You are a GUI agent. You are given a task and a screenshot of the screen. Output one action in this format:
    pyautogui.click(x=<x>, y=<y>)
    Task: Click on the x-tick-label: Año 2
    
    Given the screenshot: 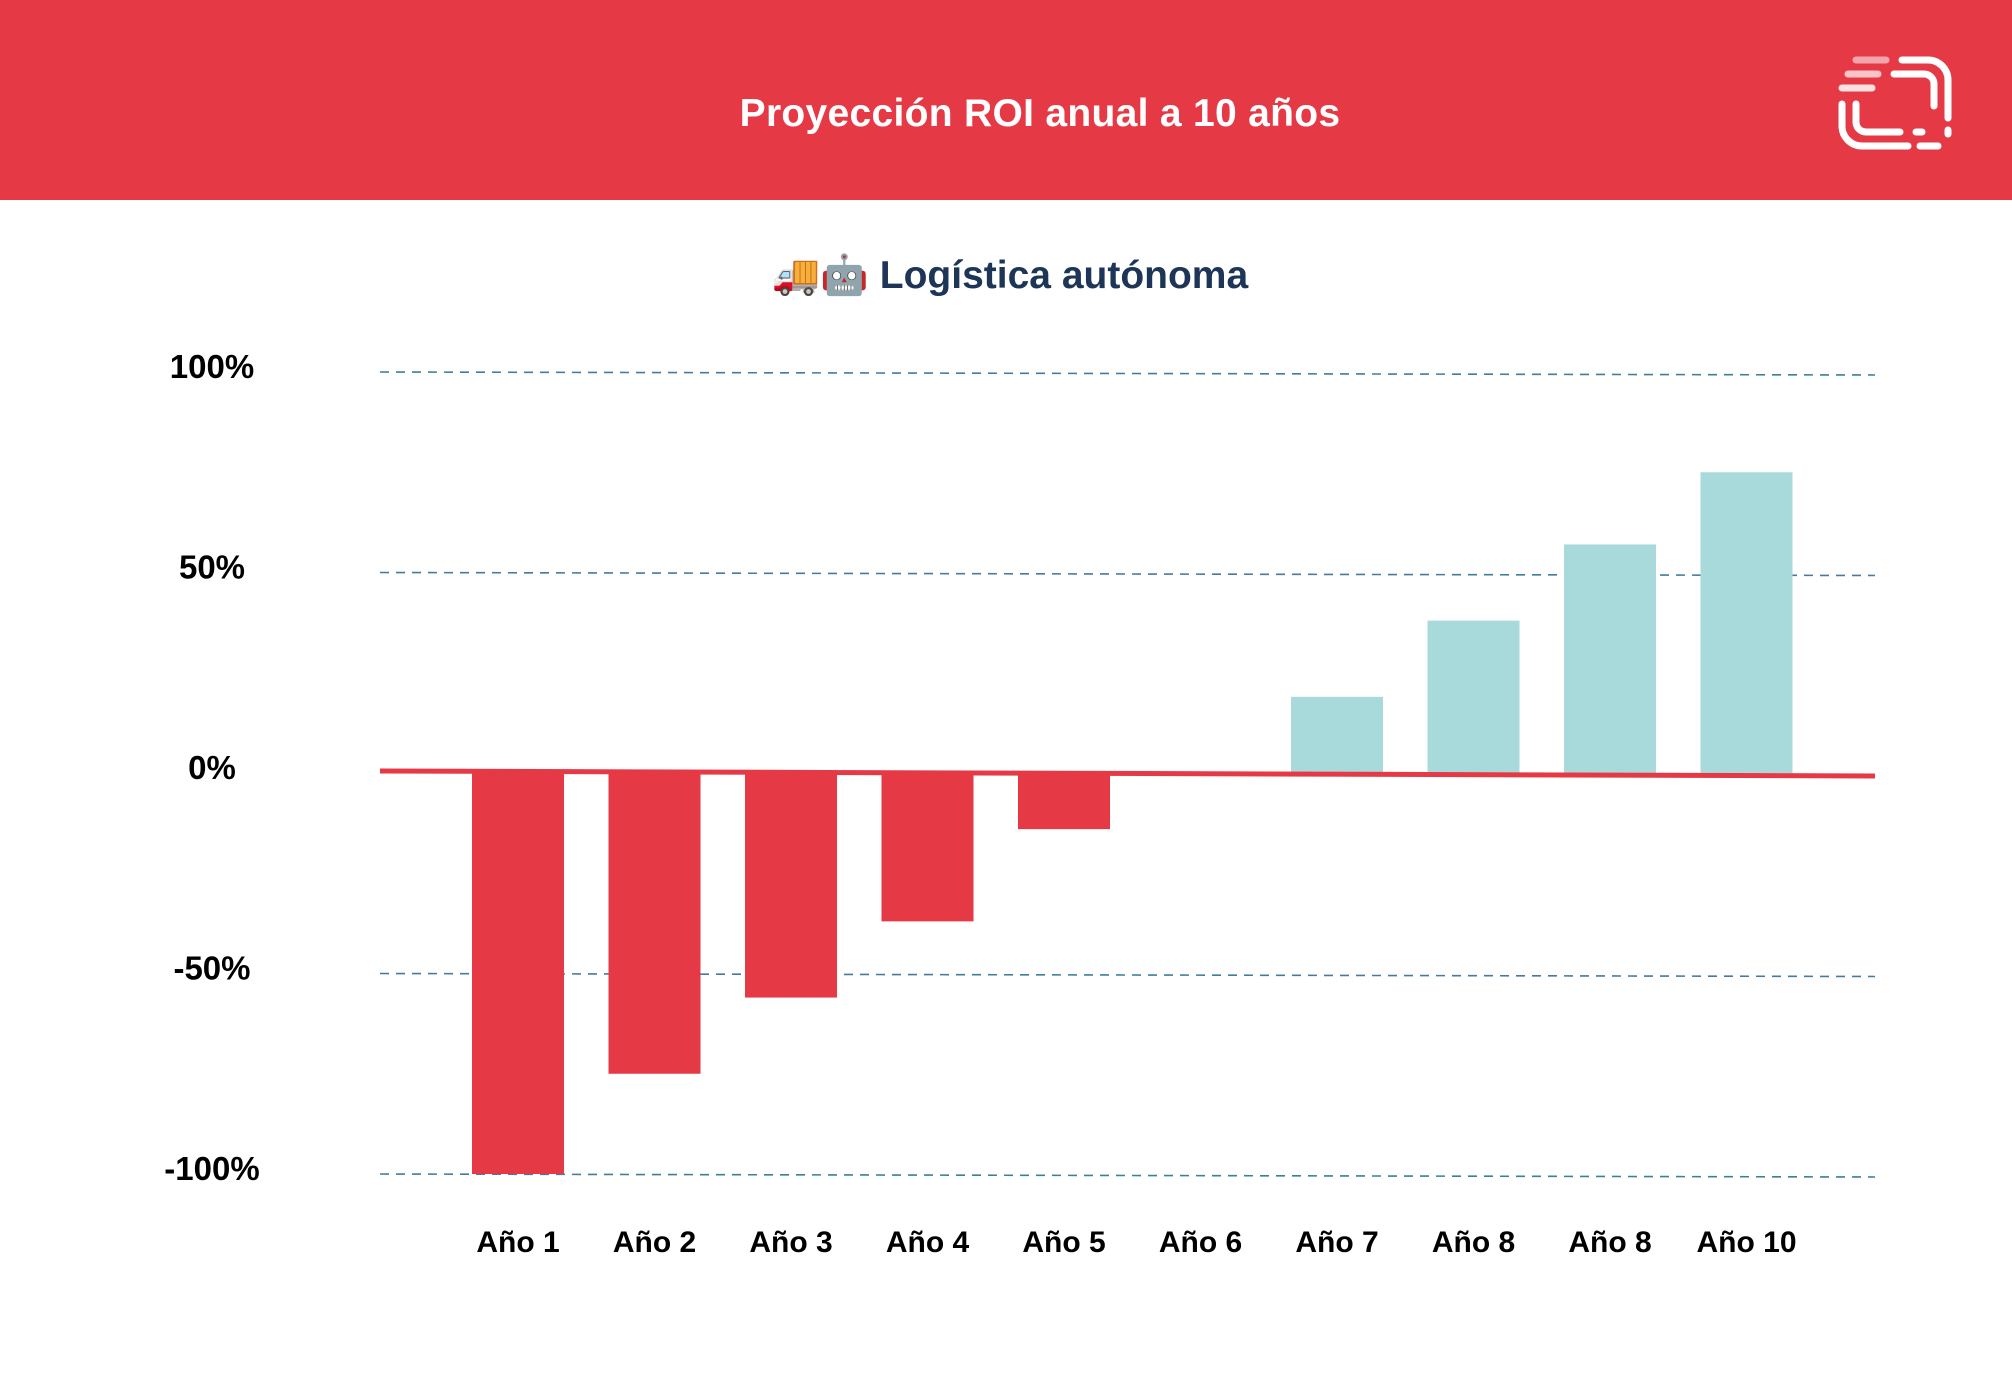 What is the action you would take?
    pyautogui.click(x=654, y=1242)
    